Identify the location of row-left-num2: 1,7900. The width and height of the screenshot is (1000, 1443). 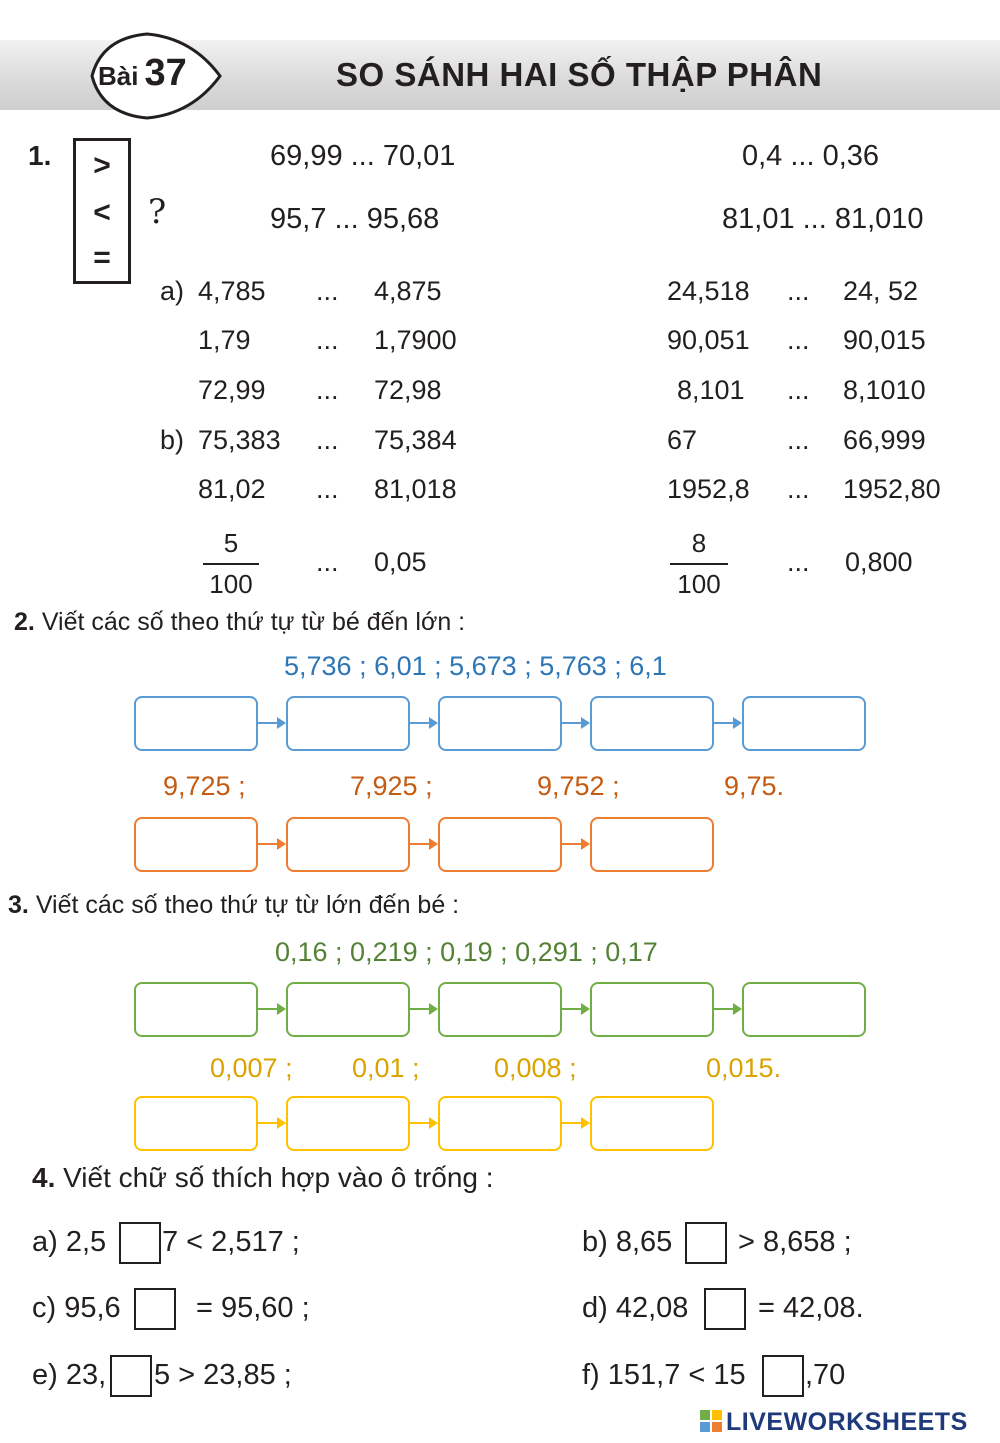
(415, 340).